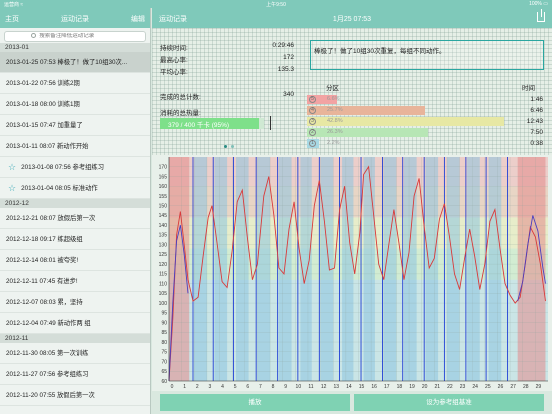 This screenshot has width=552, height=414. I want to click on record-row: 2013-01-22 07:56 训练2期, so click(75, 83).